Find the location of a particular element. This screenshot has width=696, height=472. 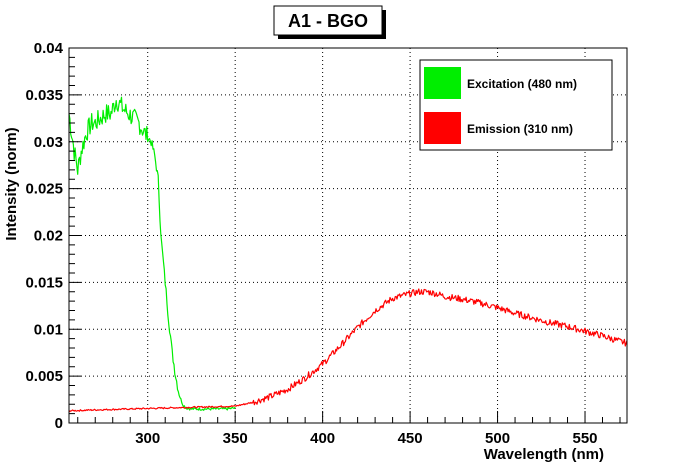

y-axis-title: Intensity (norm) is located at coordinates (11, 183).